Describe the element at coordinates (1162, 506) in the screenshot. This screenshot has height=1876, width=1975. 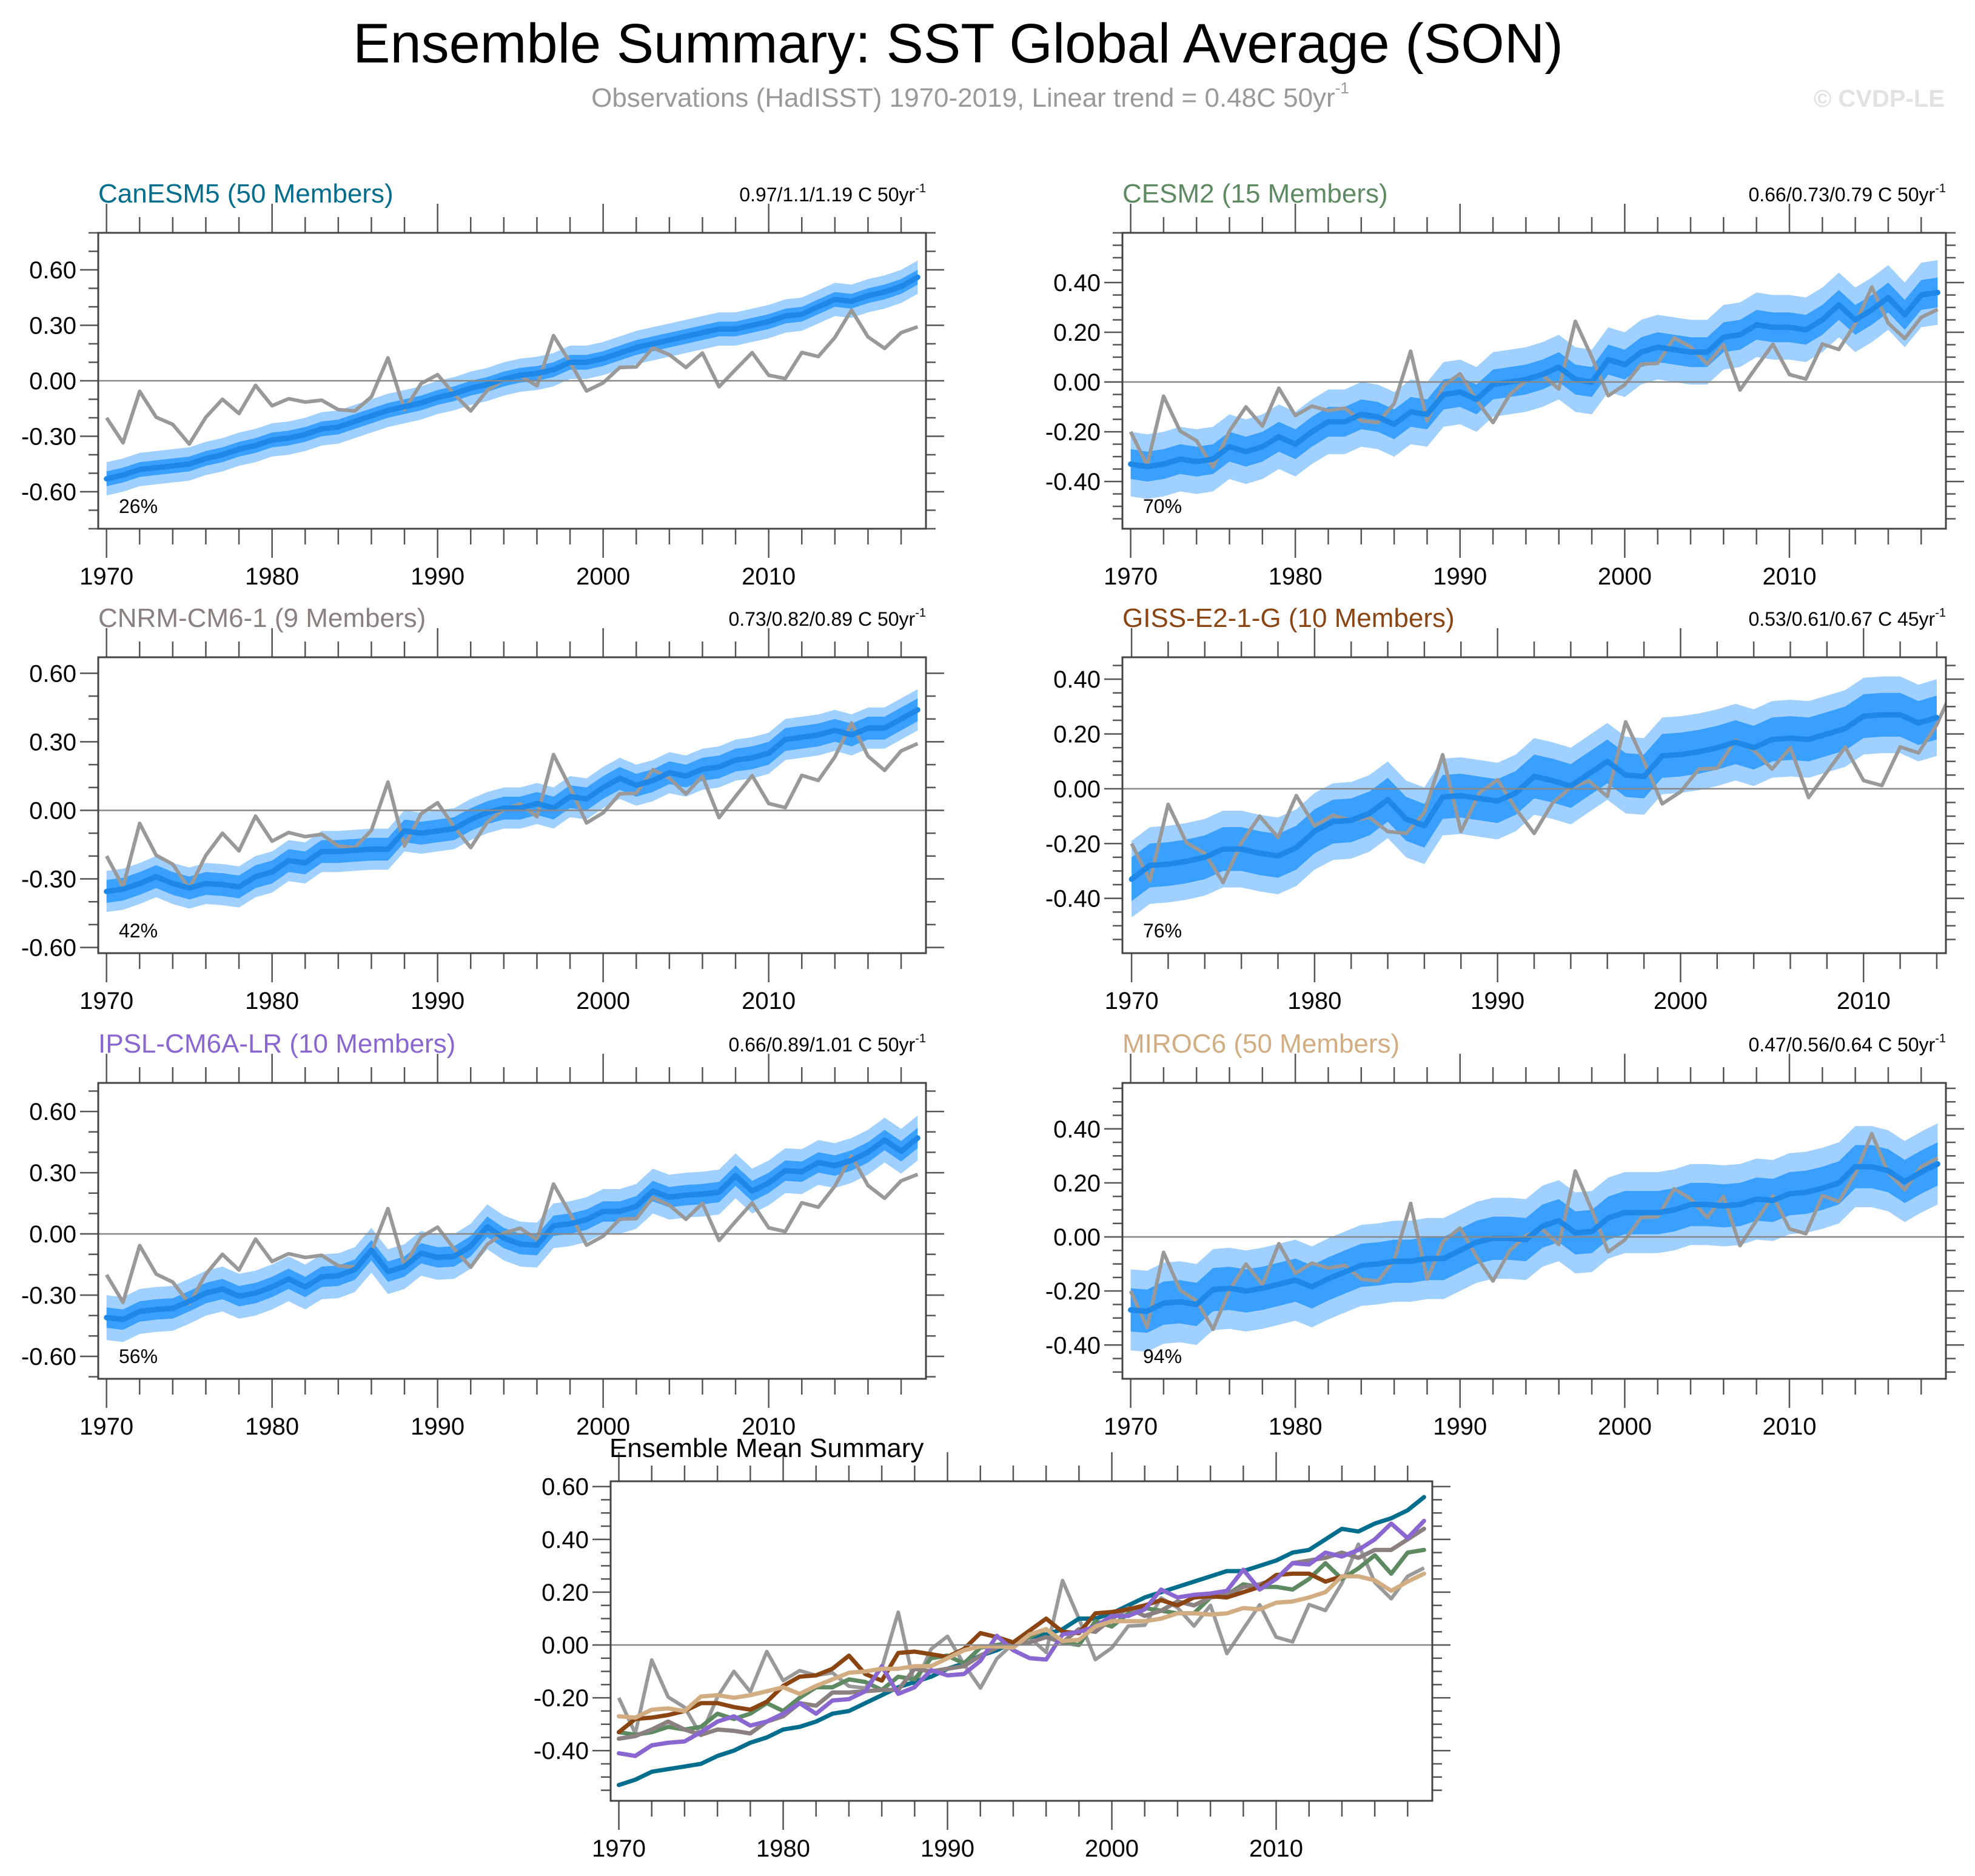
I see `percent-label: 70%` at that location.